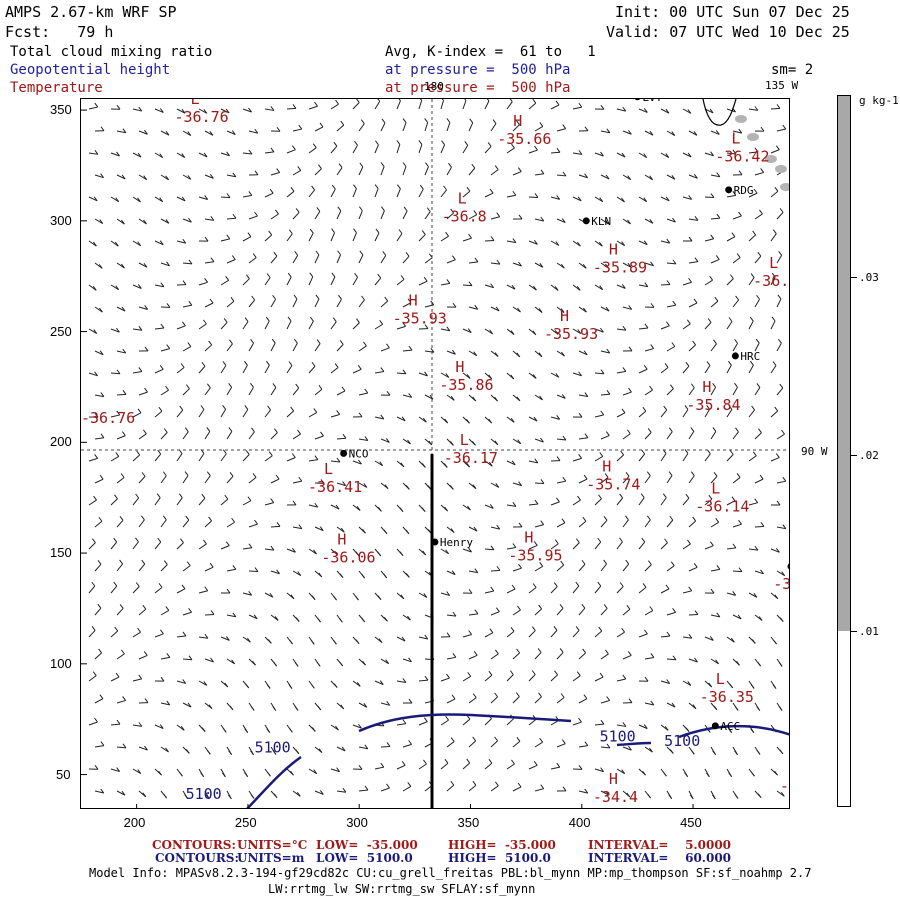 This screenshot has height=900, width=900. I want to click on avg-kindex: Avg, K-index = 61 to 1, so click(490, 52).